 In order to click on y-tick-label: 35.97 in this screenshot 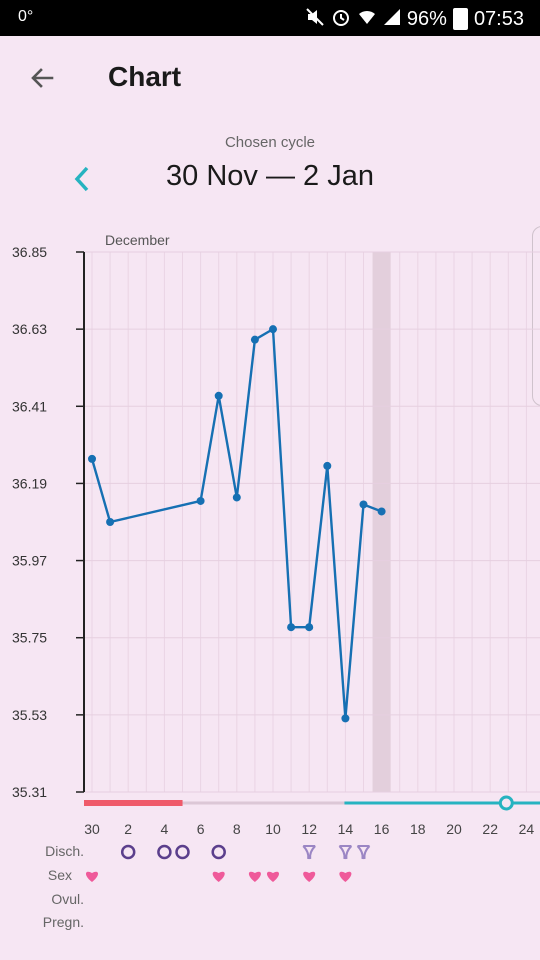, I will do `click(29, 561)`.